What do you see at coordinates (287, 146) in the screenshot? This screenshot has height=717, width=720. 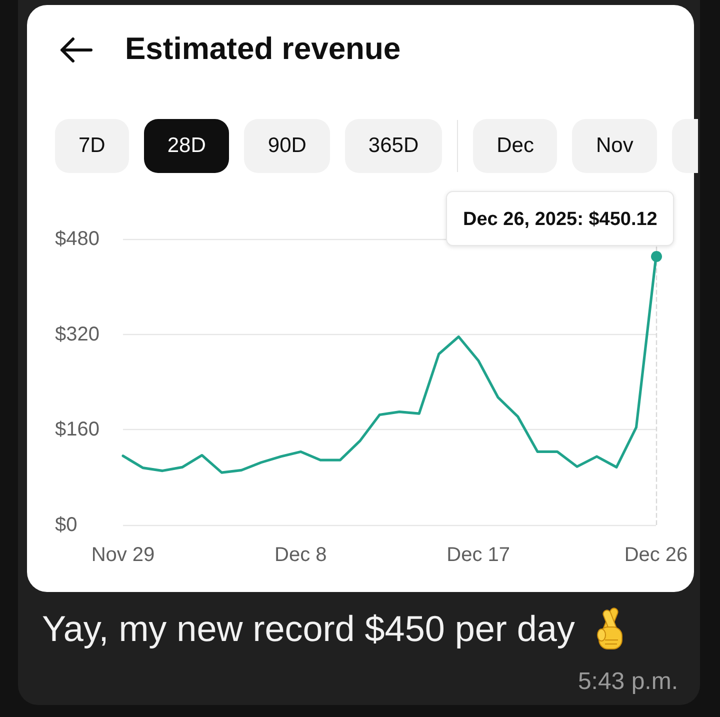 I see `tab-button: 90D` at bounding box center [287, 146].